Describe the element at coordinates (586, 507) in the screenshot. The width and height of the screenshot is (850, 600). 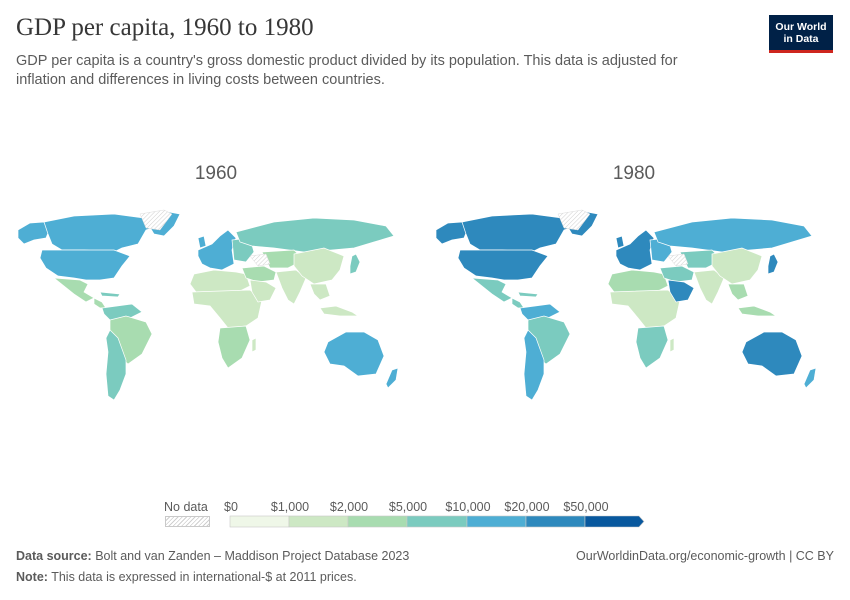
I see `legend-label-50000: $50,000` at that location.